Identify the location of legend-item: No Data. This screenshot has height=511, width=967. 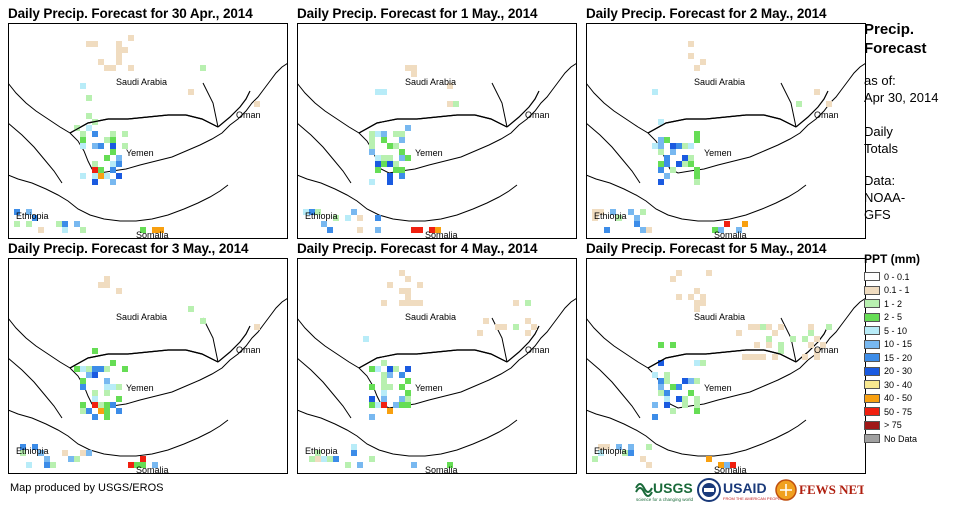
(892, 439).